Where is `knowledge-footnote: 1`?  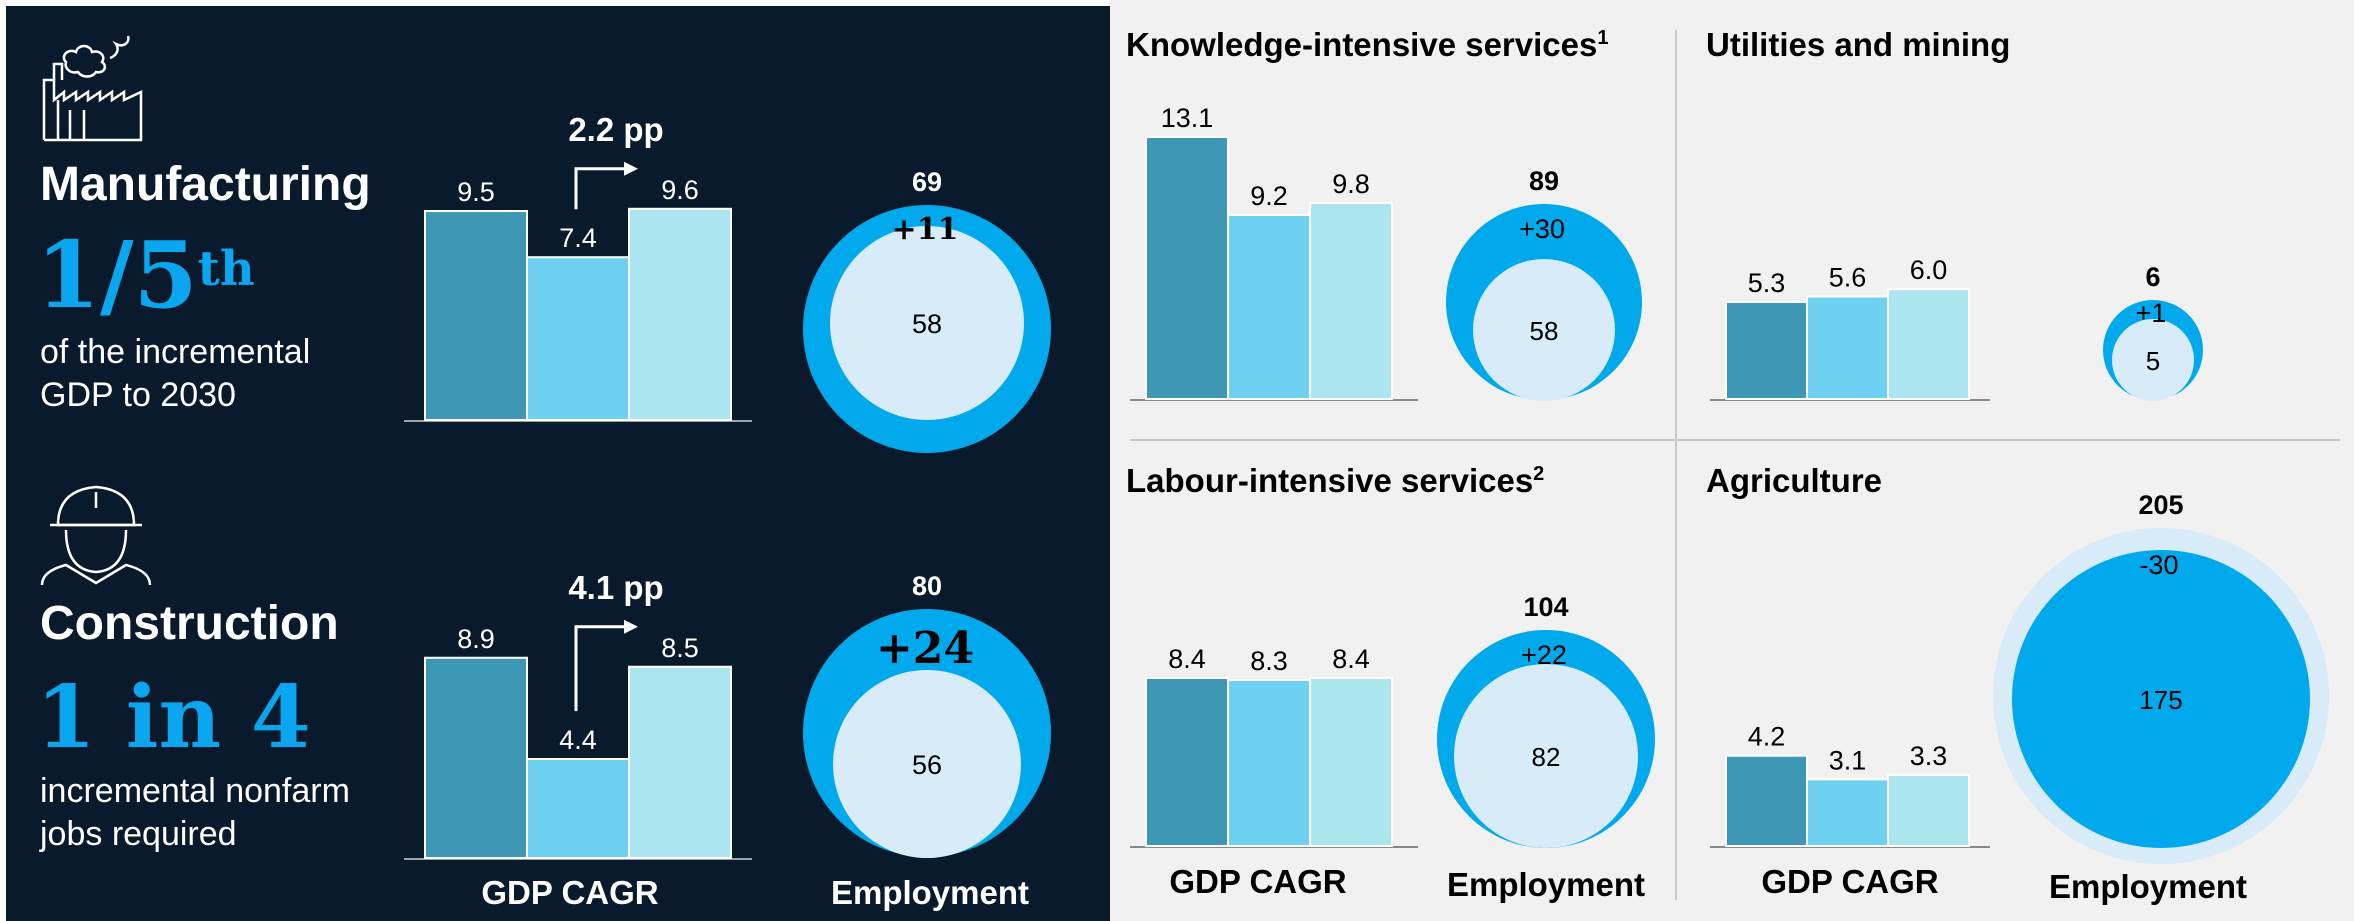
knowledge-footnote: 1 is located at coordinates (1603, 38).